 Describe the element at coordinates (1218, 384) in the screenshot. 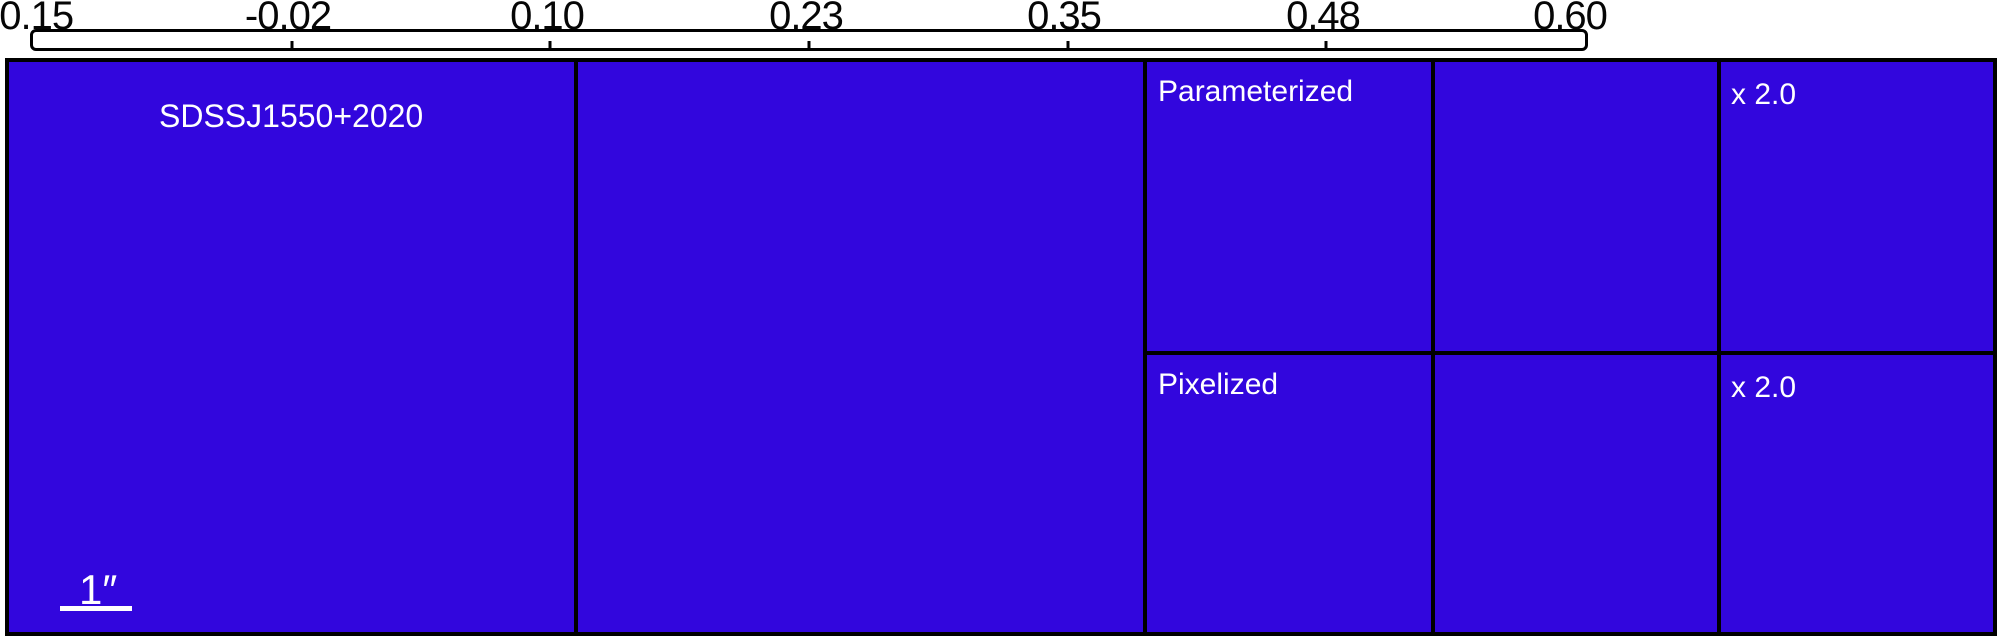

I see `method-label-pixelized: Pixelized` at that location.